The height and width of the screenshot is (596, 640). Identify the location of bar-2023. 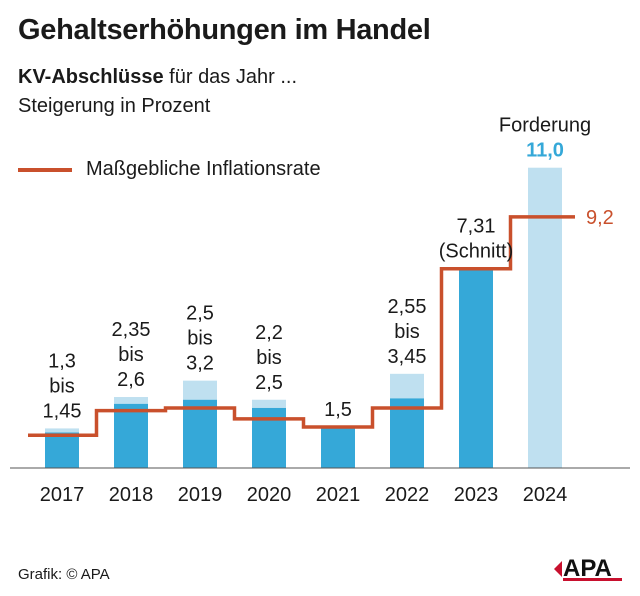
(476, 368).